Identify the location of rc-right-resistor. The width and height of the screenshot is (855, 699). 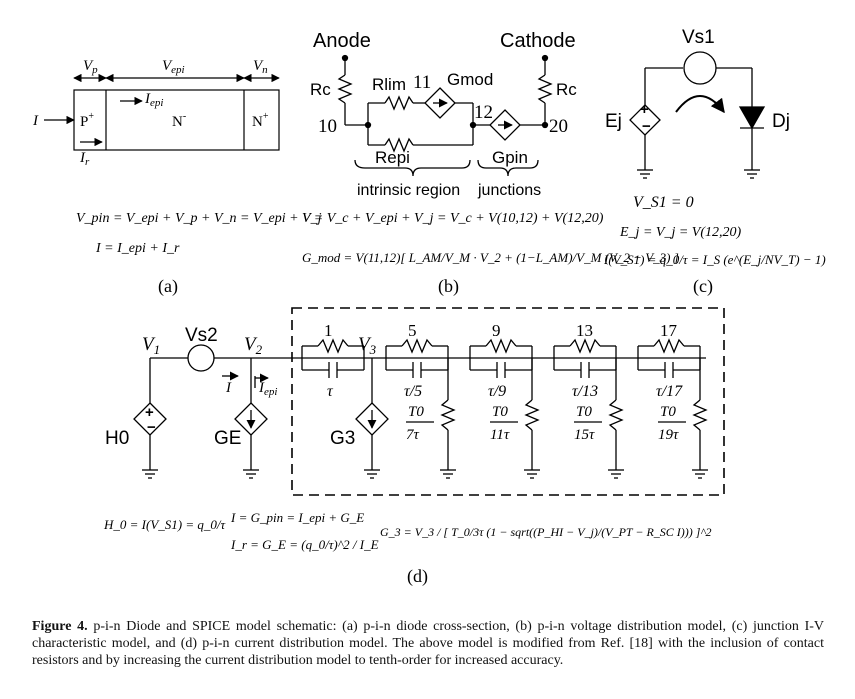
(545, 89).